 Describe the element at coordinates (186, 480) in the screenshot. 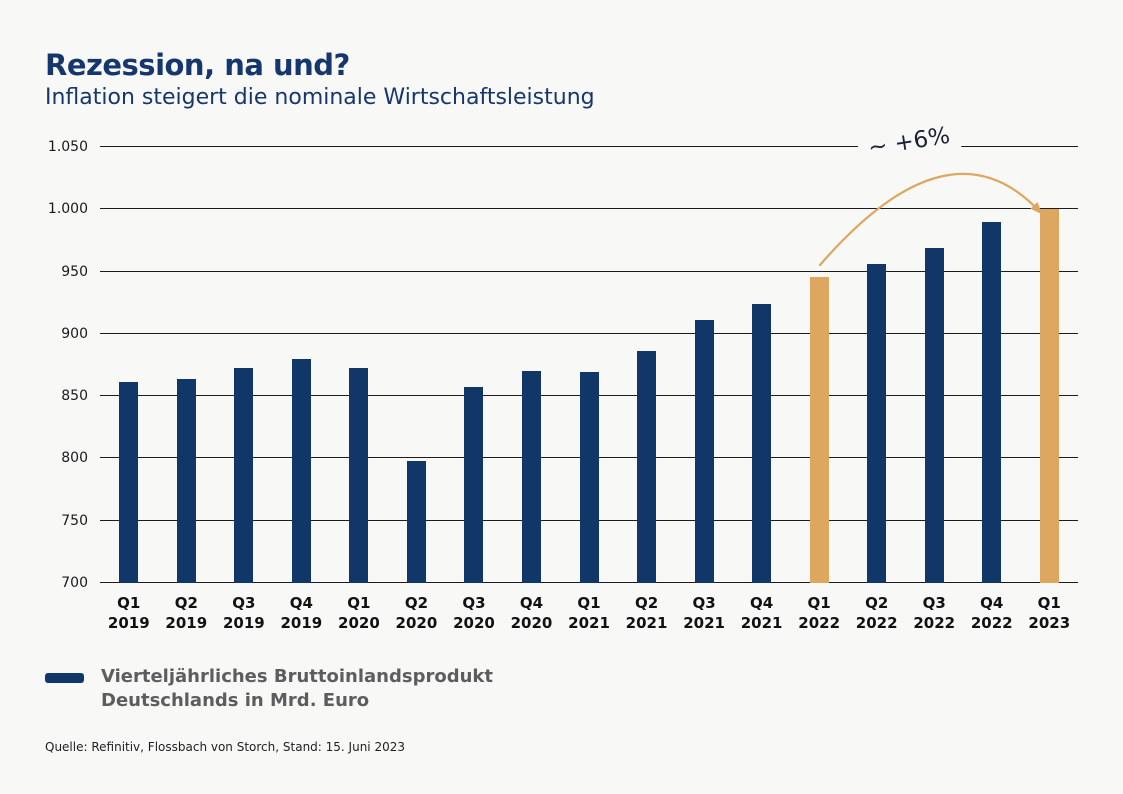

I see `bar-q2-2019` at that location.